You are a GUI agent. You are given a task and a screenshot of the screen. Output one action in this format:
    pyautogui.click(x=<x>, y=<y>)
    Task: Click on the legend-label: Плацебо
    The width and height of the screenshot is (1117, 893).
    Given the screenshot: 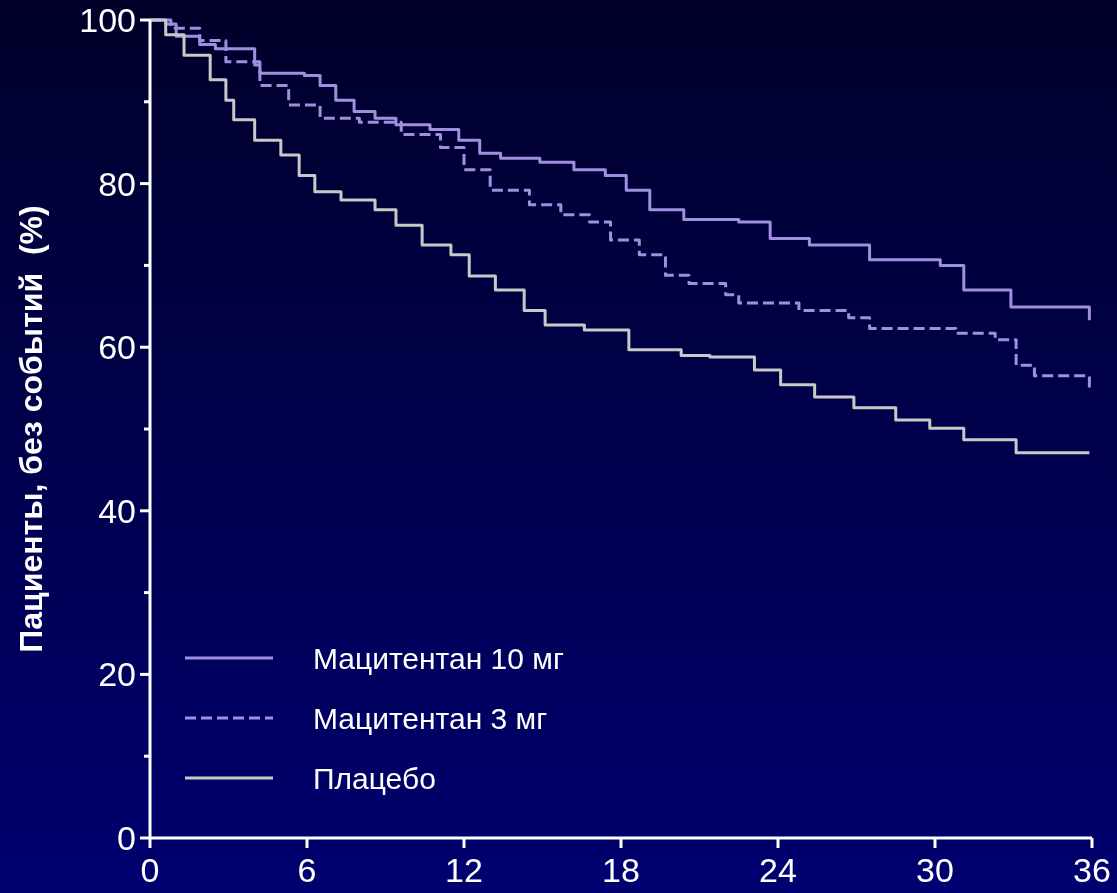 What is the action you would take?
    pyautogui.click(x=374, y=778)
    